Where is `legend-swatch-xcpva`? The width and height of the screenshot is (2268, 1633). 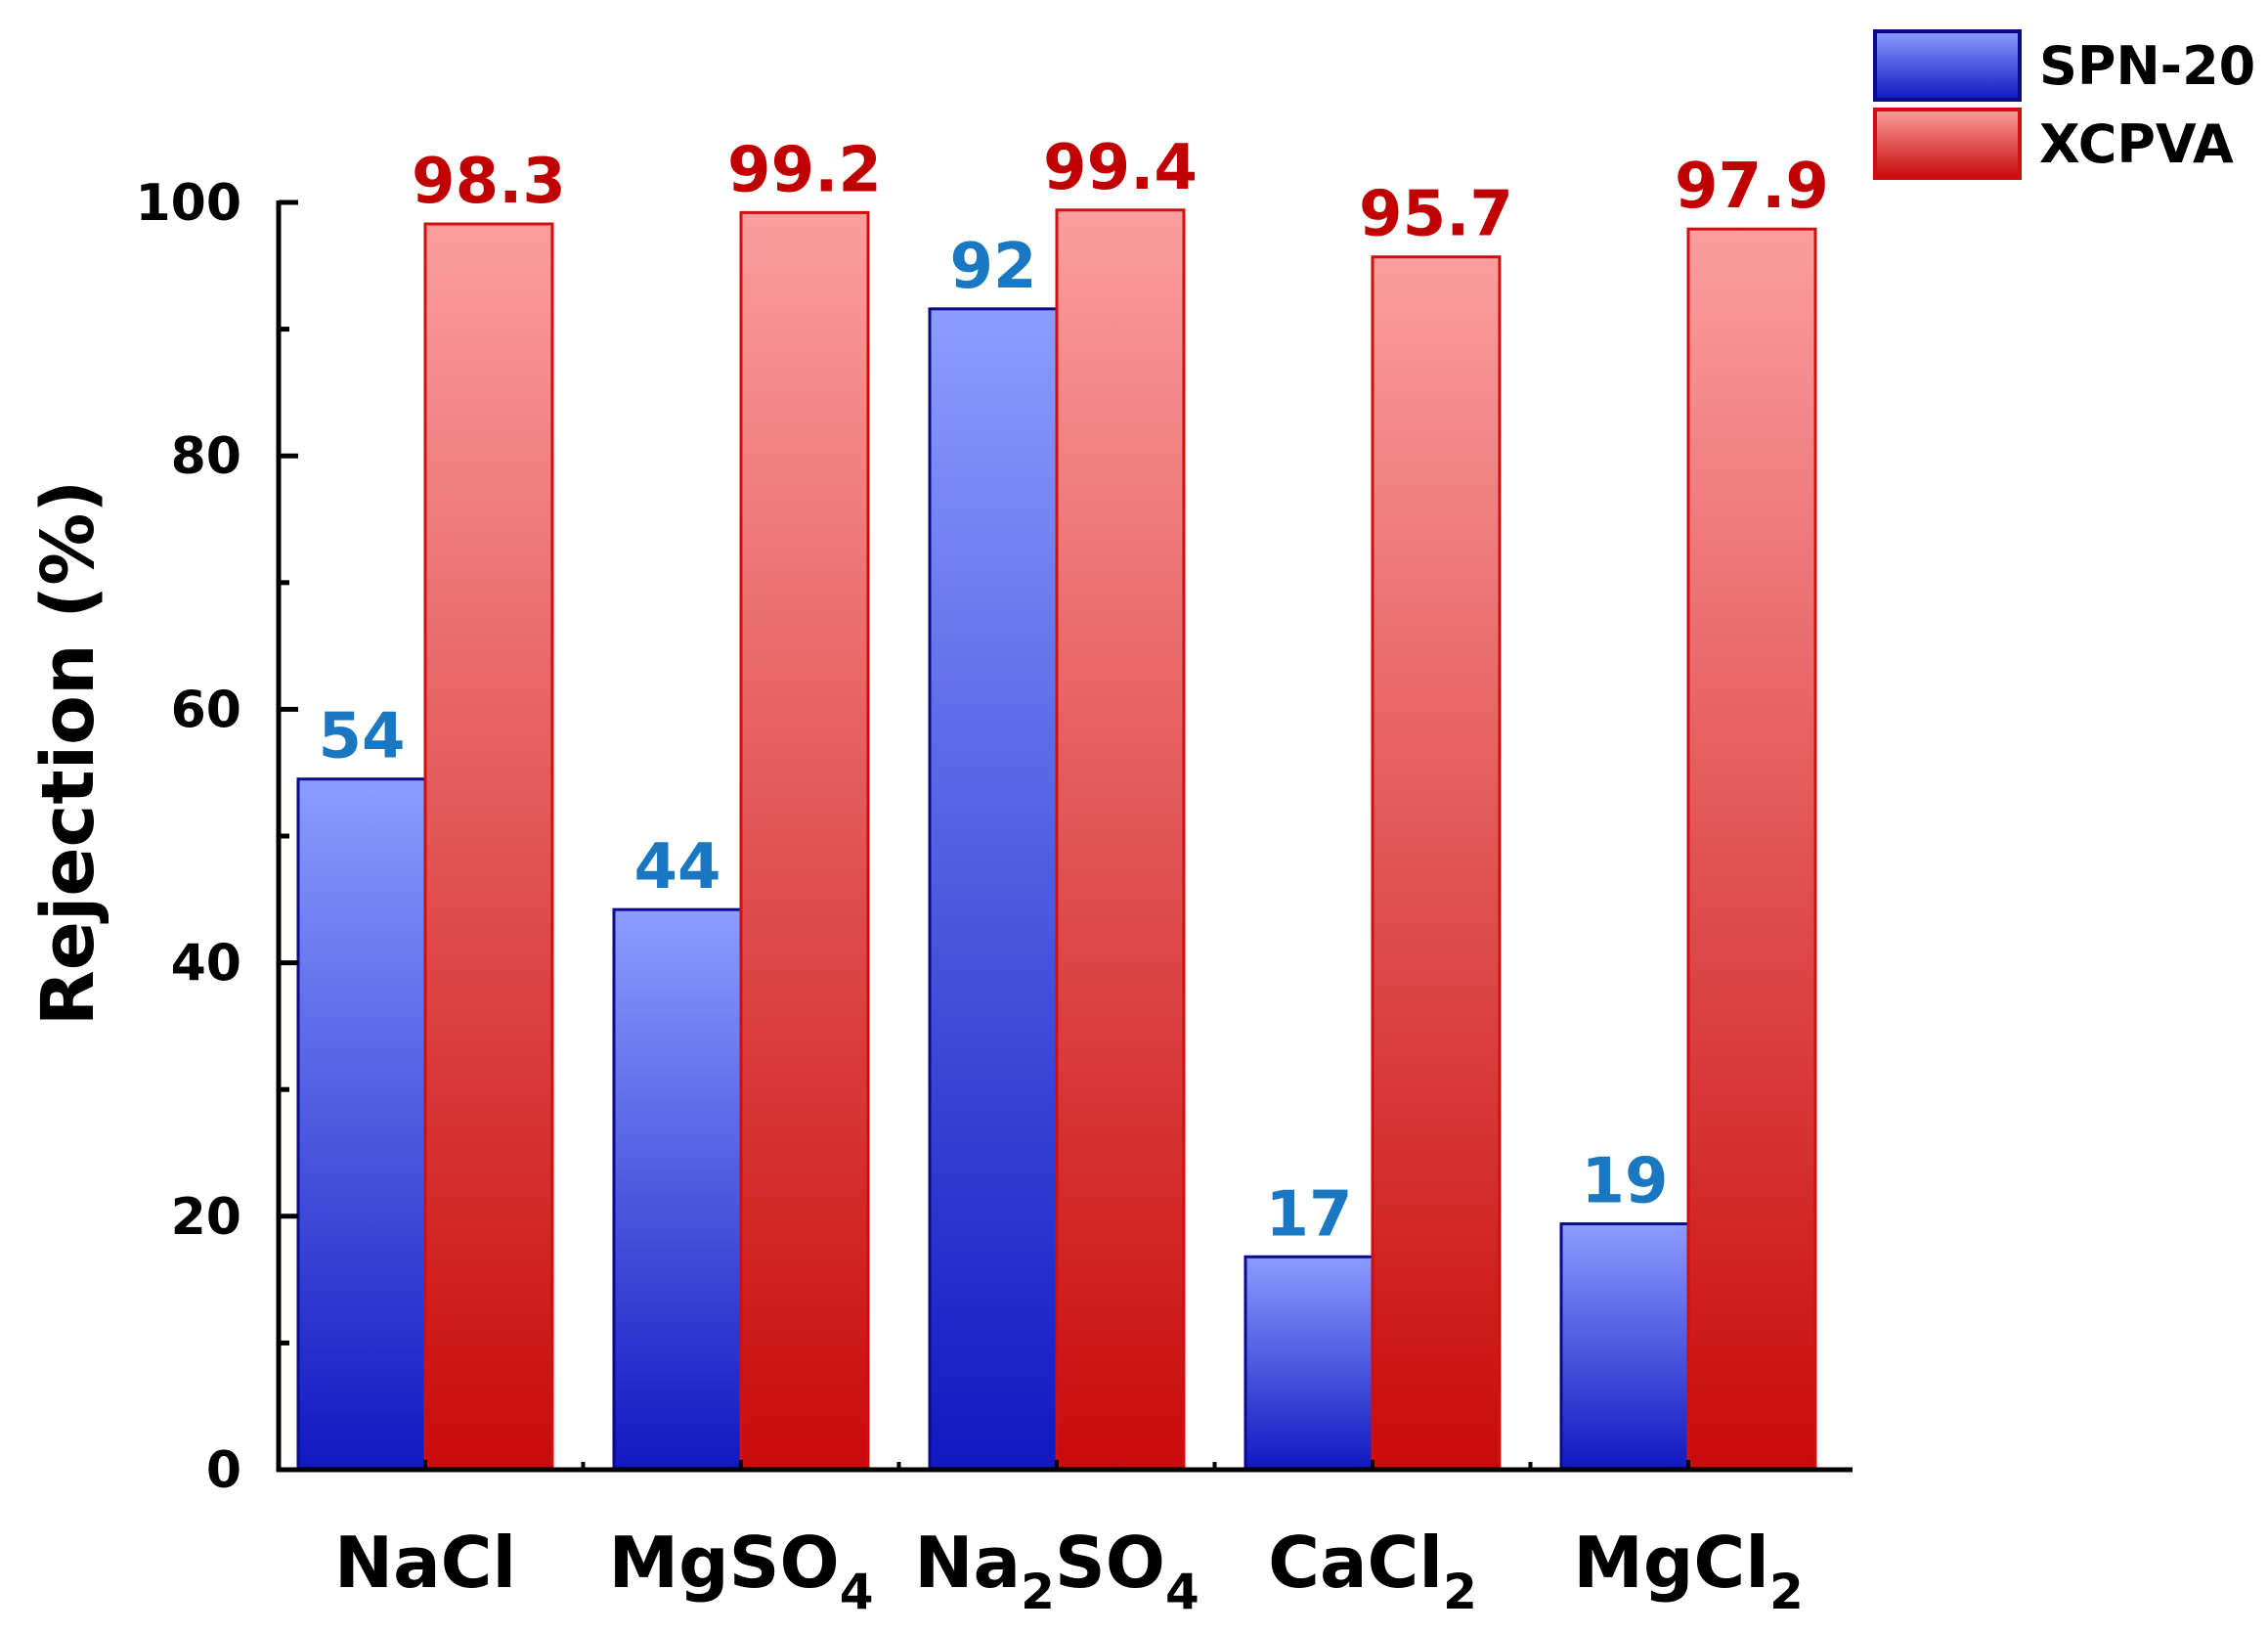
legend-swatch-xcpva is located at coordinates (1947, 144).